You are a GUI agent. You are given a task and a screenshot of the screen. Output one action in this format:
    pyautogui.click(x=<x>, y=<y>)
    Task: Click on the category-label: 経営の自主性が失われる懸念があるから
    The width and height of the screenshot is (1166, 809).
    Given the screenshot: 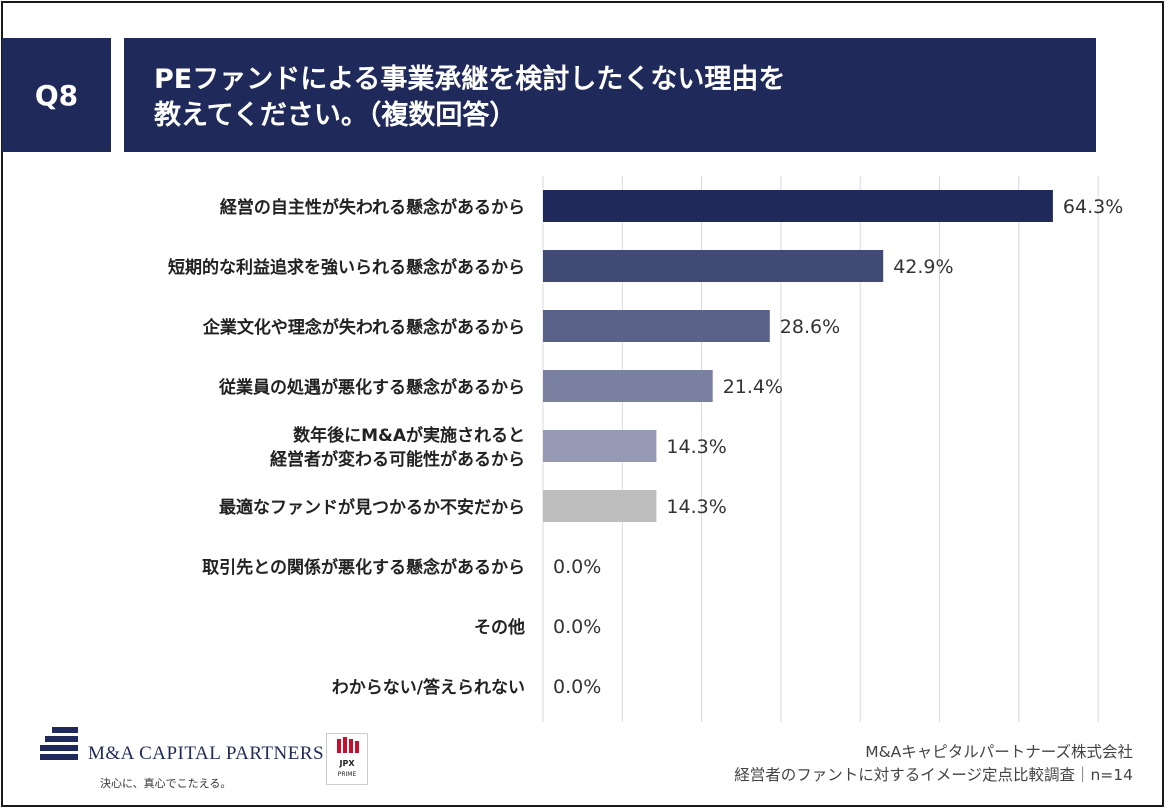 What is the action you would take?
    pyautogui.click(x=372, y=207)
    